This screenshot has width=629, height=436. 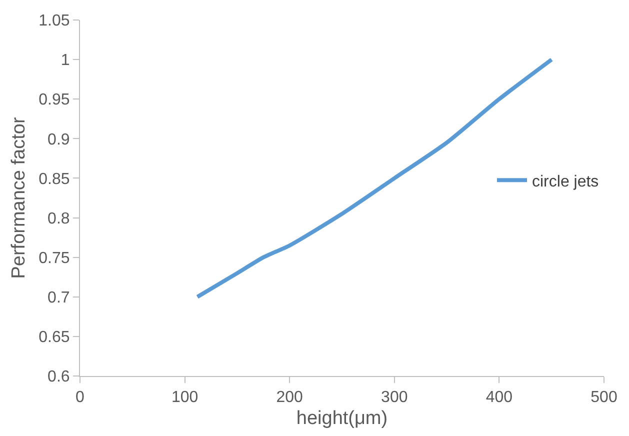 I want to click on y-tick-label: 0.85, so click(x=54, y=179).